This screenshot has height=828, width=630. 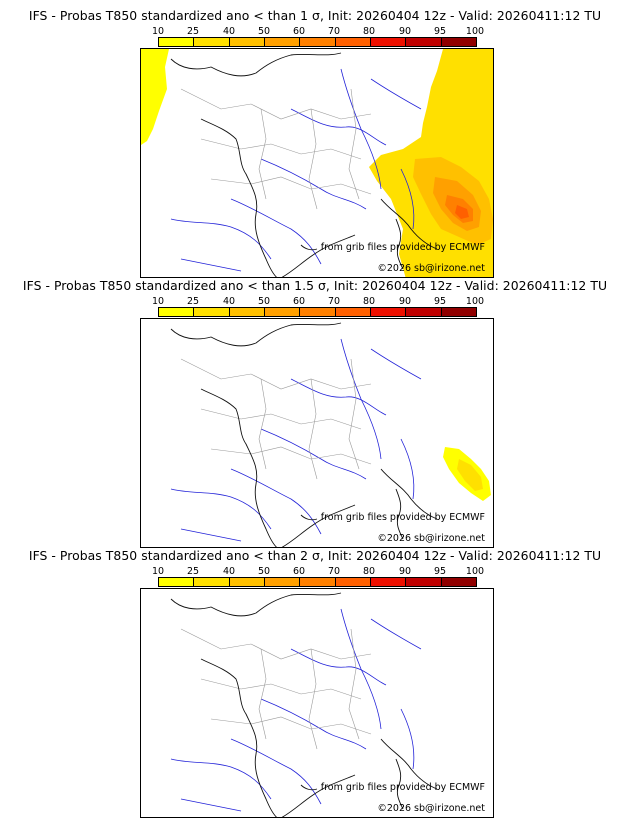 I want to click on prob-area-alps-max, so click(x=462, y=212).